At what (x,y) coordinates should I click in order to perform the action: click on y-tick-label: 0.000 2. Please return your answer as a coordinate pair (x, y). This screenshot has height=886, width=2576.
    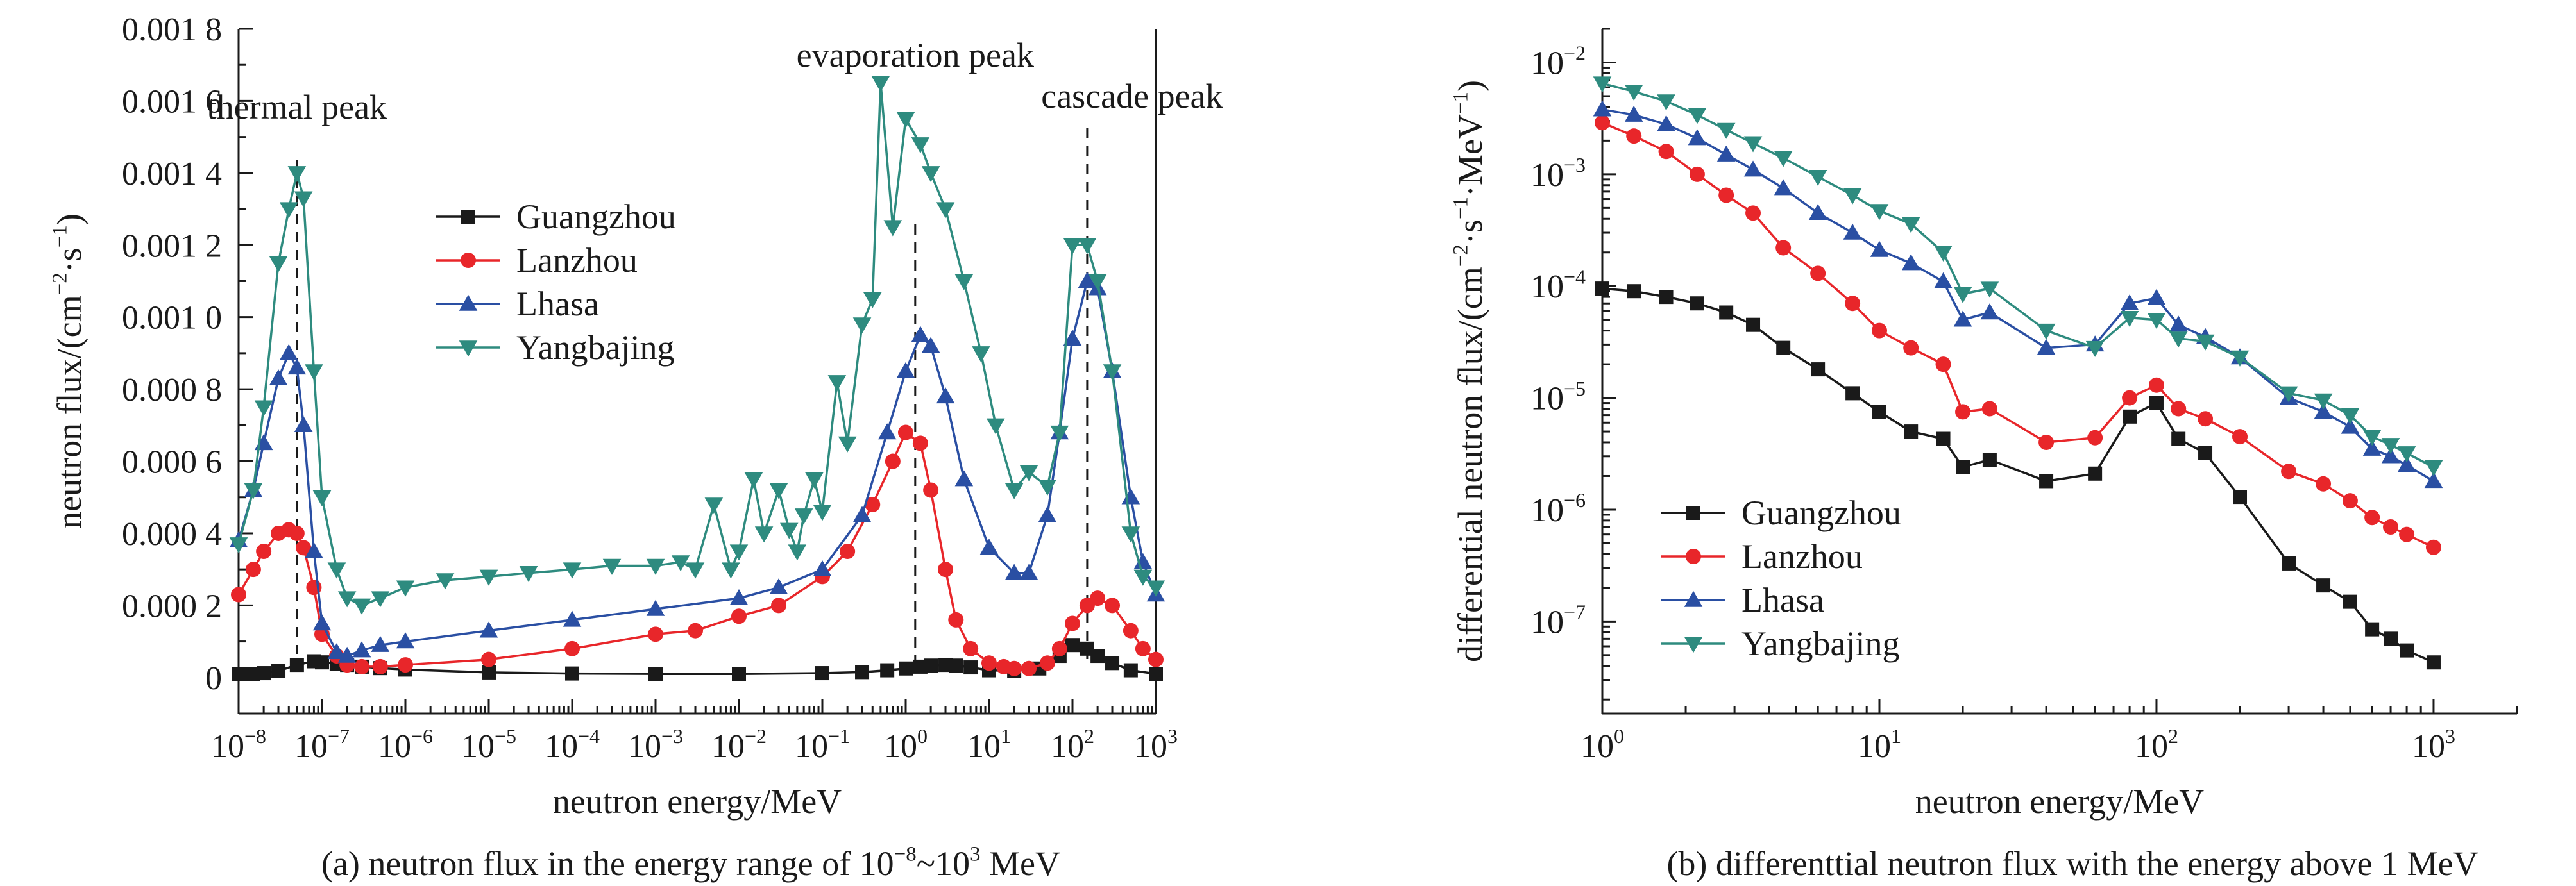
    Looking at the image, I should click on (172, 606).